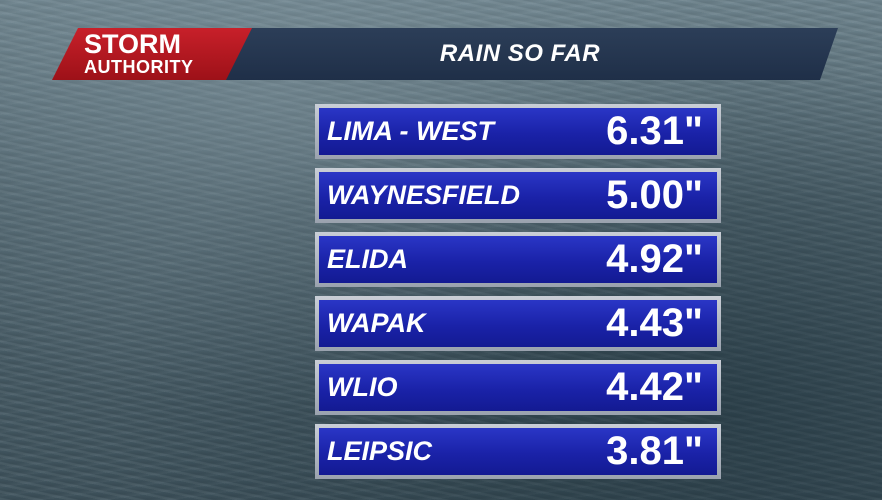 Image resolution: width=882 pixels, height=500 pixels. Describe the element at coordinates (654, 259) in the screenshot. I see `rain-amount: 4.92"` at that location.